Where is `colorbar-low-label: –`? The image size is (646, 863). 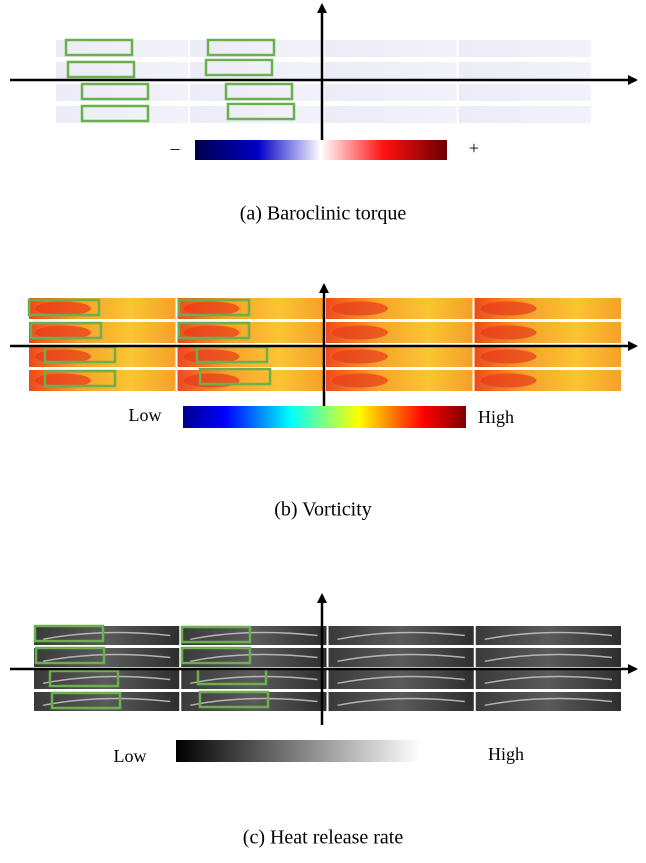 colorbar-low-label: – is located at coordinates (175, 148).